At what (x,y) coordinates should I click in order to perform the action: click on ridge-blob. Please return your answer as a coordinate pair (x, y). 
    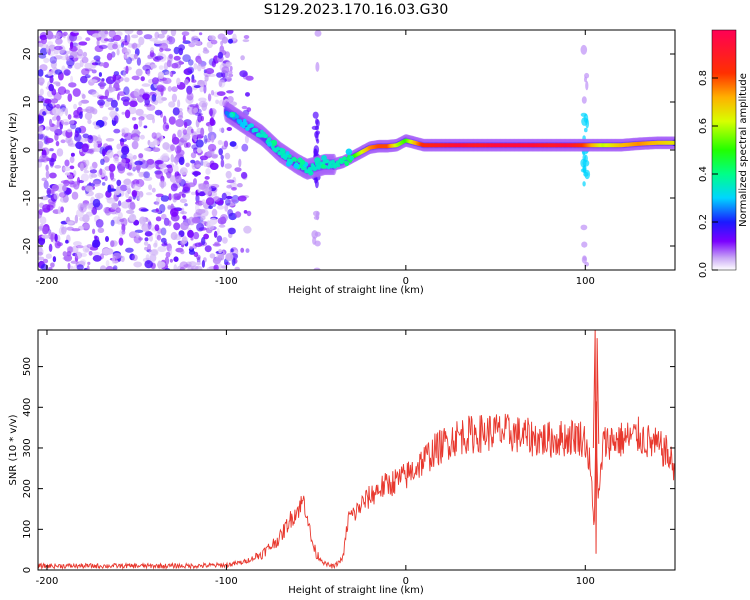
    Looking at the image, I should click on (317, 160).